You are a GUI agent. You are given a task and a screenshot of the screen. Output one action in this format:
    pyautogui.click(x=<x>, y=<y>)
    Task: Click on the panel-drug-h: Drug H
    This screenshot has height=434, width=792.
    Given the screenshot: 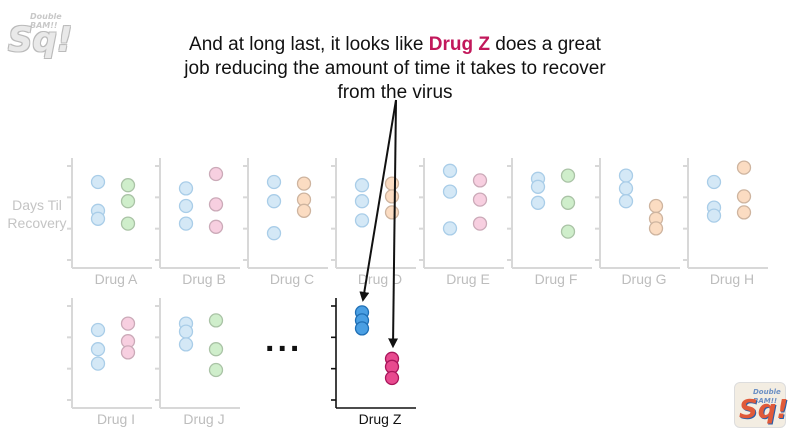 What is the action you would take?
    pyautogui.click(x=725, y=222)
    